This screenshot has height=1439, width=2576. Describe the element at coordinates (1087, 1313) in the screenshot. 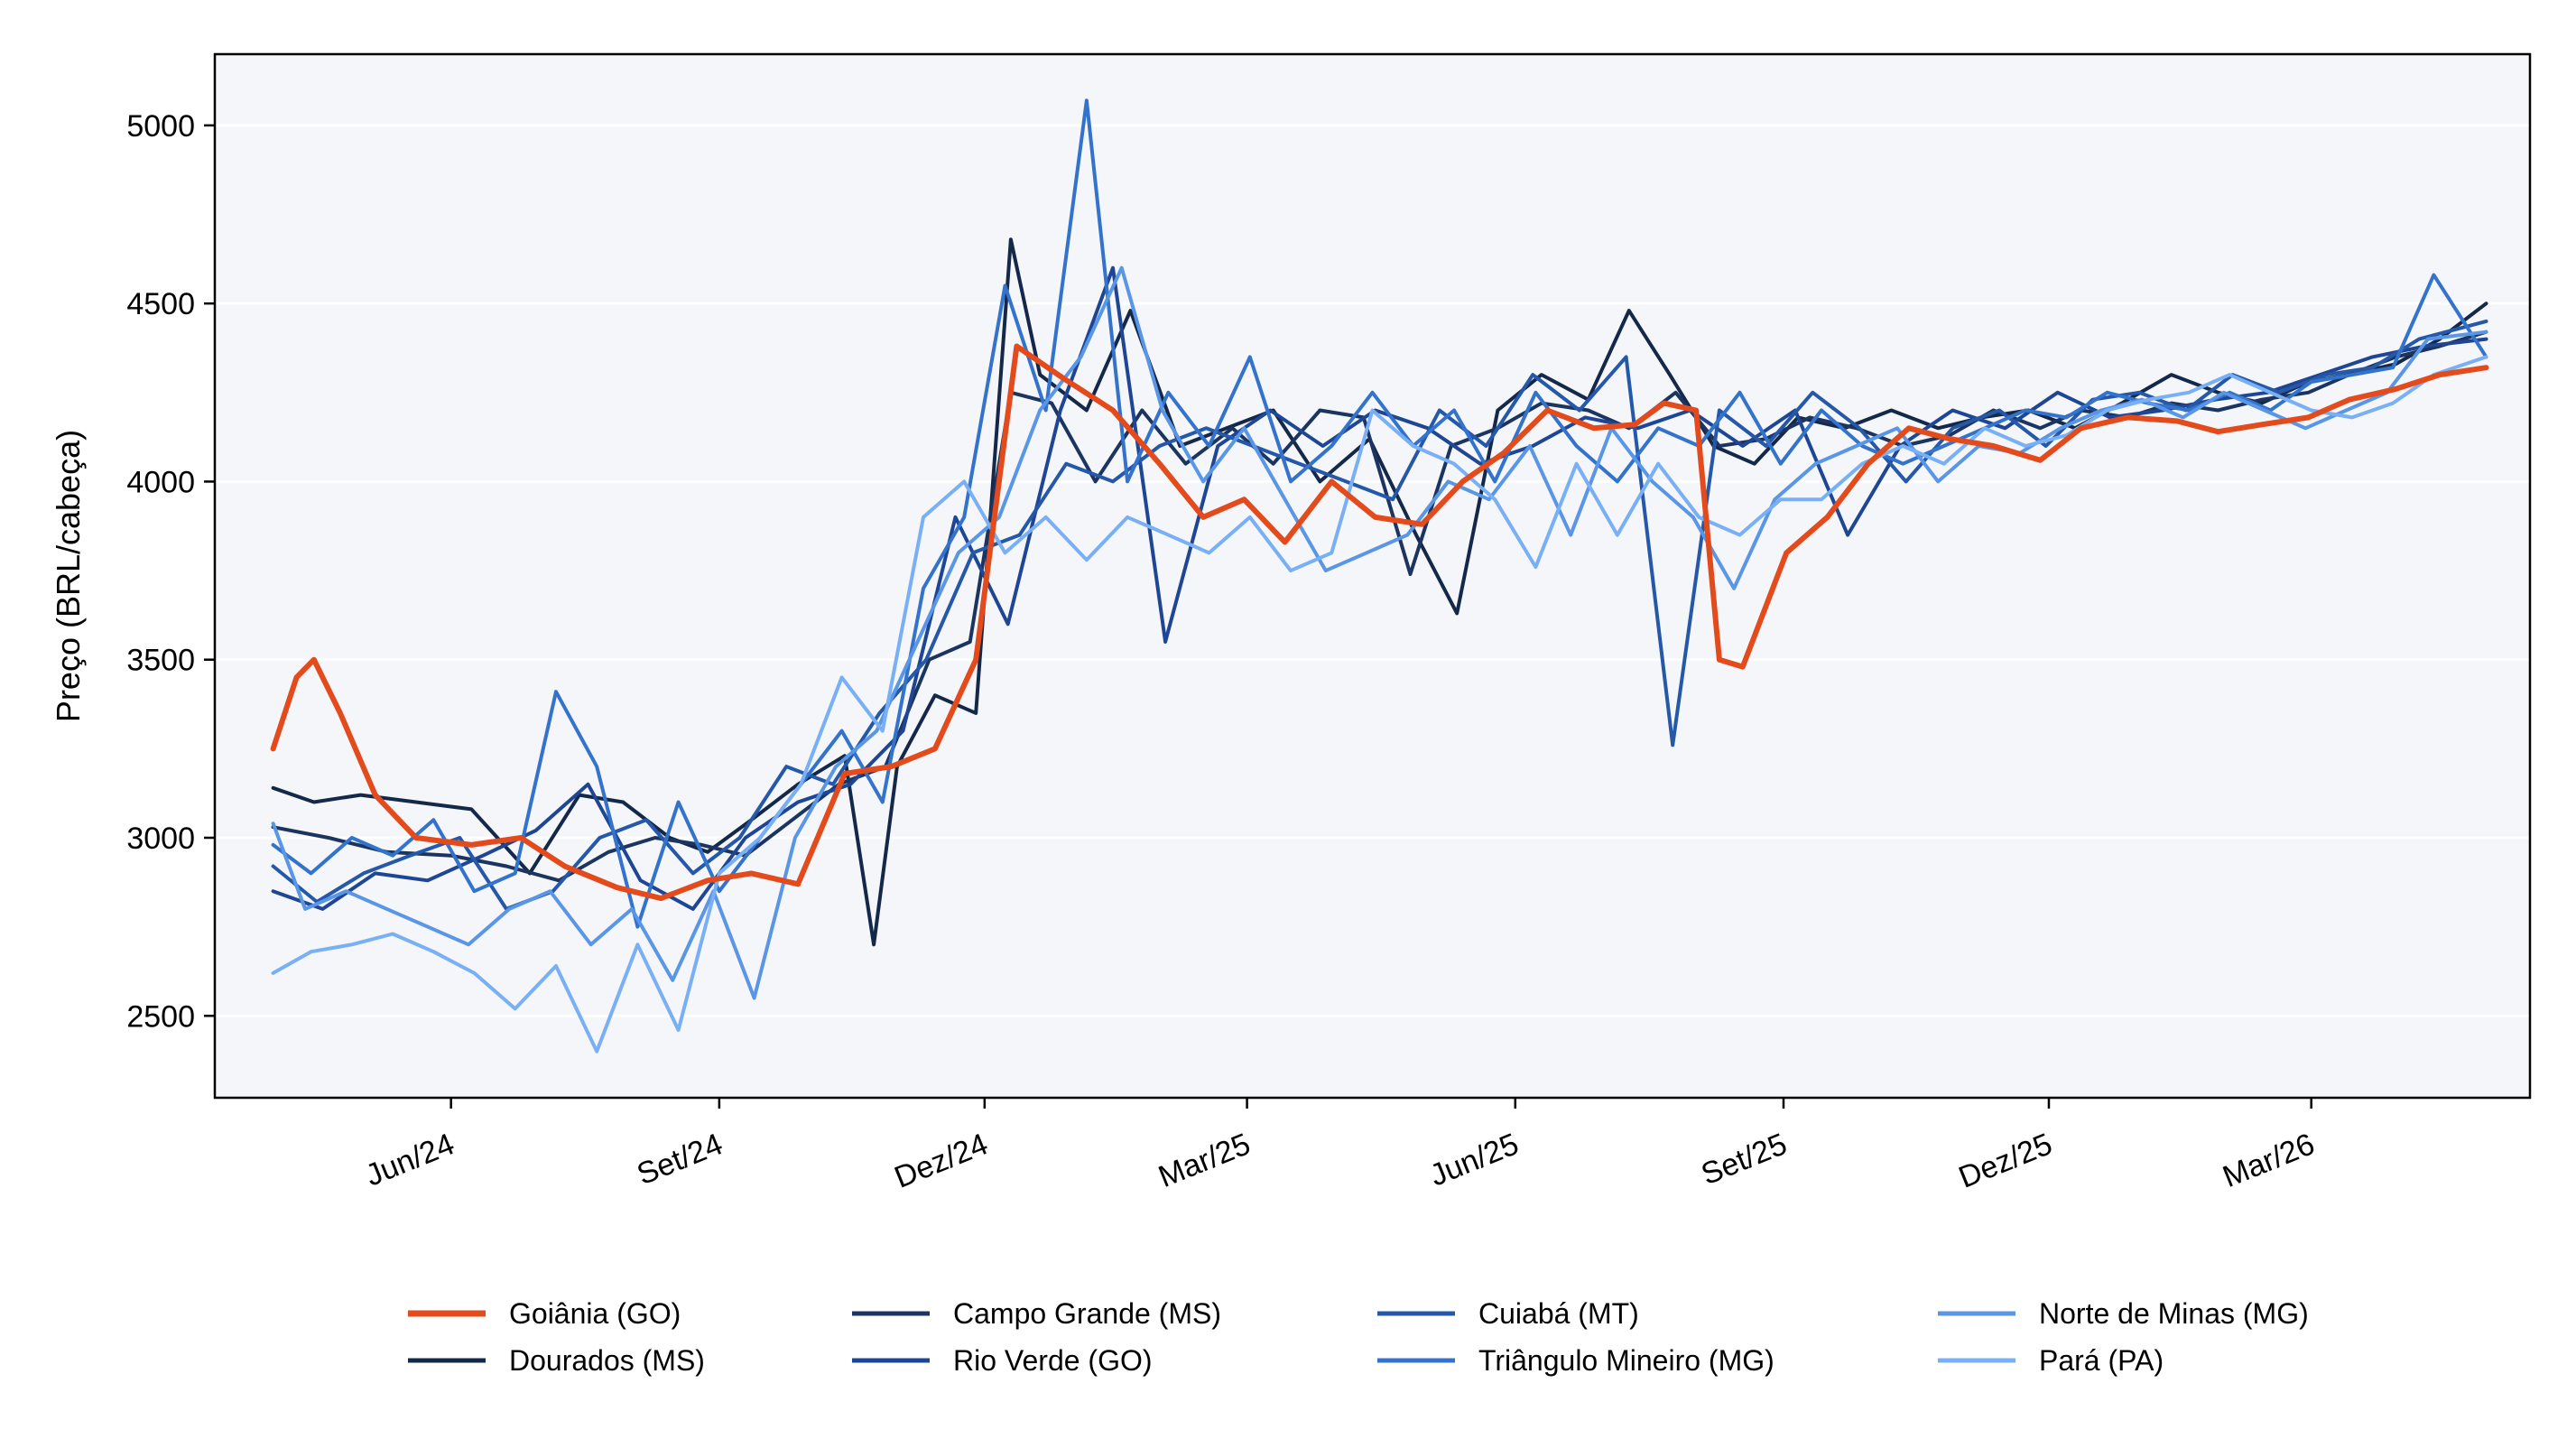

I see `legend-label: Campo Grande (MS)` at that location.